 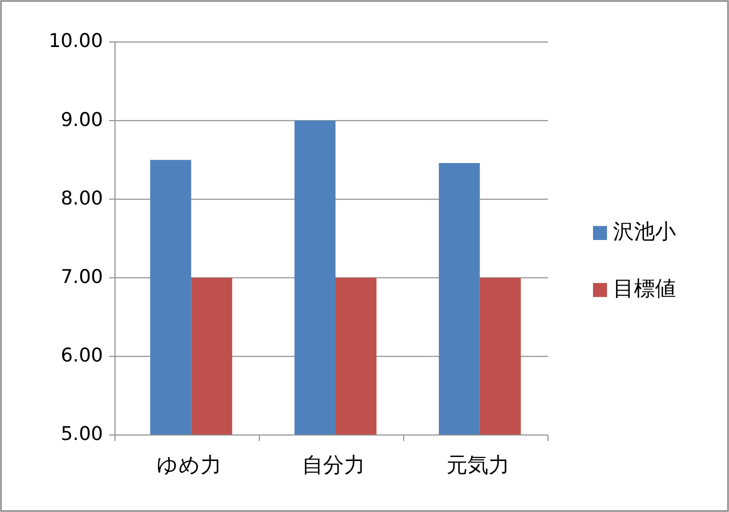 I want to click on y-tick-label: 5.00, so click(x=81, y=434).